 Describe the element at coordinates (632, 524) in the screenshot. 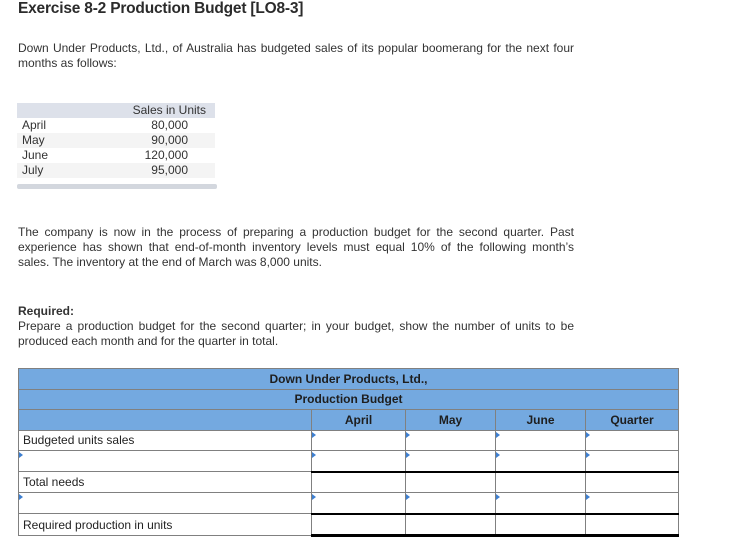

I see `cell-quarter-production` at that location.